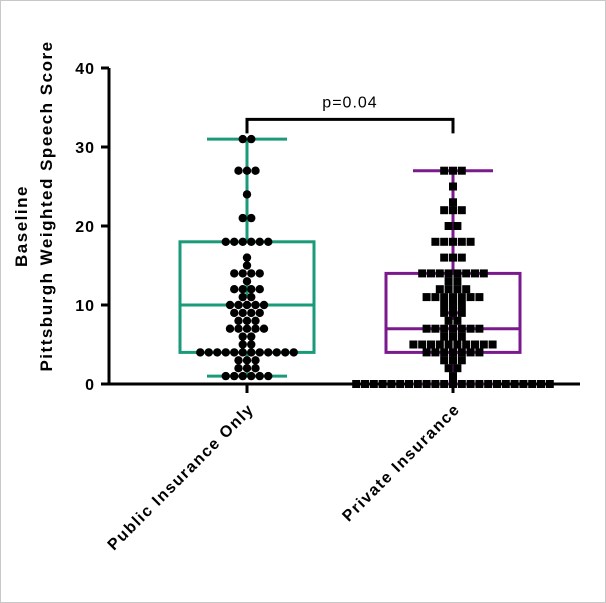 The image size is (606, 603). Describe the element at coordinates (90, 385) in the screenshot. I see `y-tick-label: 0` at that location.